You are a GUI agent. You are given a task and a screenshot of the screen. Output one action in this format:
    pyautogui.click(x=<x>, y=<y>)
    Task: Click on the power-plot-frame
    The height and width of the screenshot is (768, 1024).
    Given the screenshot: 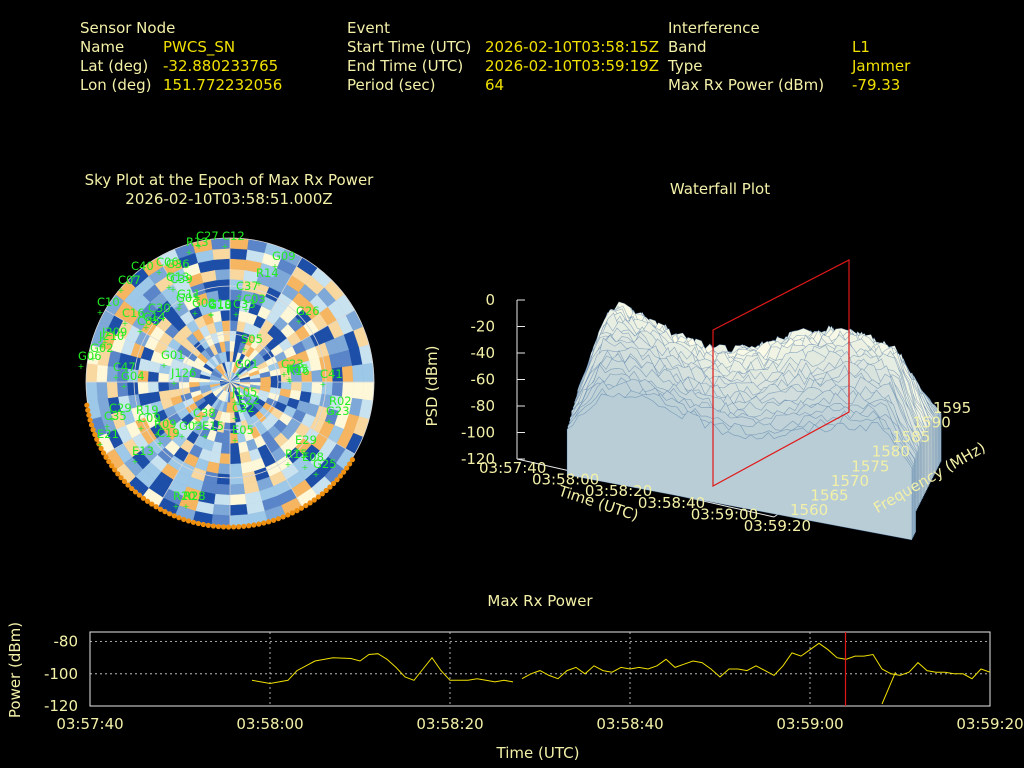 What is the action you would take?
    pyautogui.click(x=540, y=669)
    